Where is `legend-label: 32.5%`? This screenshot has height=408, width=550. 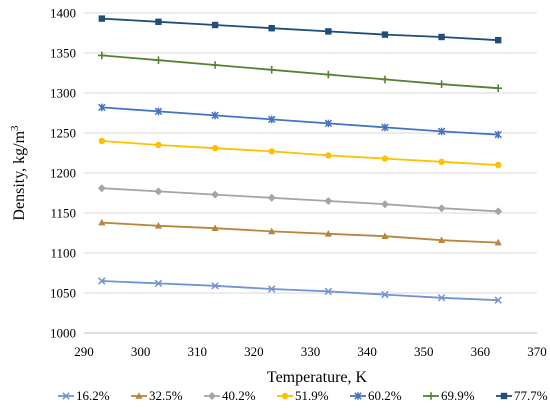
legend-label: 32.5% is located at coordinates (166, 395).